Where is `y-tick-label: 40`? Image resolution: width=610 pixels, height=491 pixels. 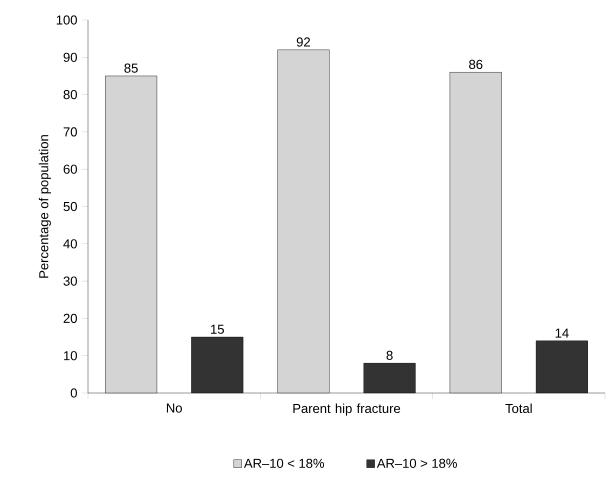 y-tick-label: 40 is located at coordinates (70, 243).